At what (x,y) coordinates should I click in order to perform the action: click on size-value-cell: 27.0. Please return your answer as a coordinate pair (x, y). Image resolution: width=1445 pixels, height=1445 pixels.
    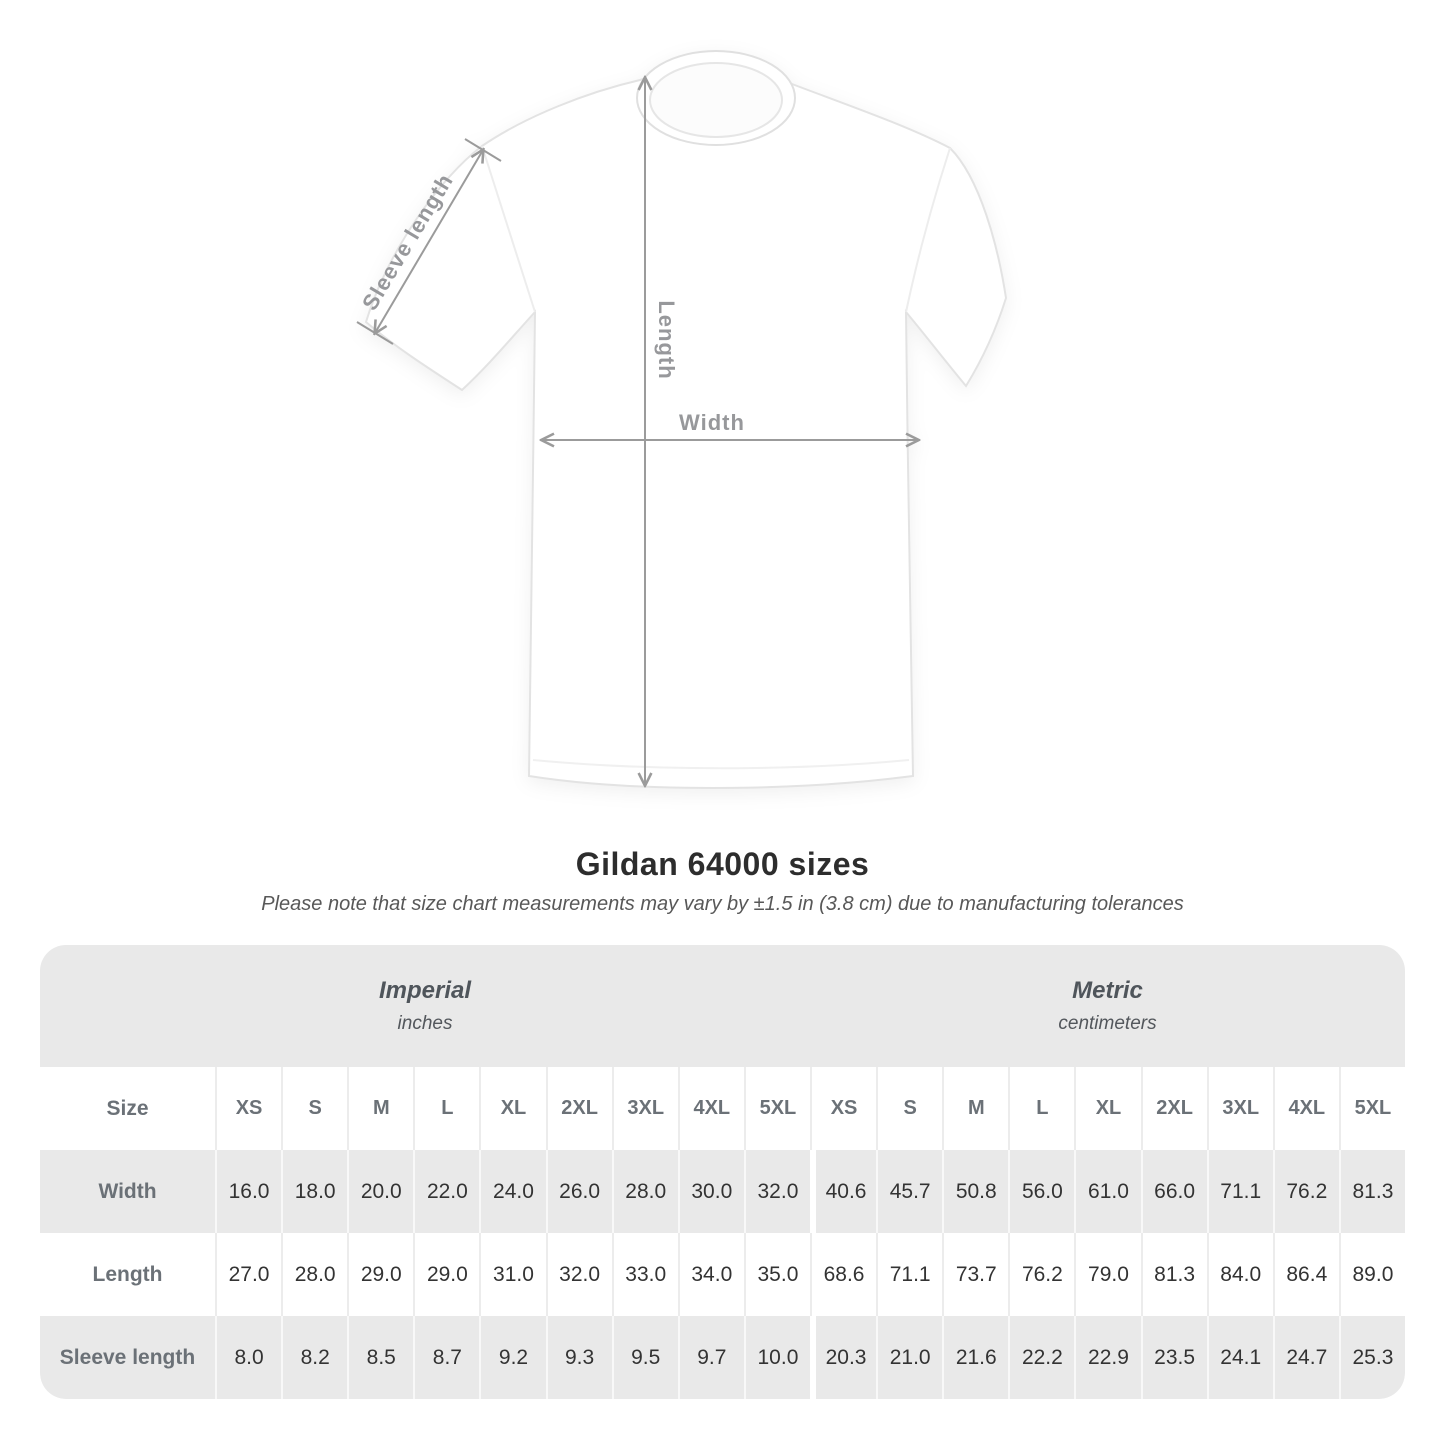
    Looking at the image, I should click on (248, 1274).